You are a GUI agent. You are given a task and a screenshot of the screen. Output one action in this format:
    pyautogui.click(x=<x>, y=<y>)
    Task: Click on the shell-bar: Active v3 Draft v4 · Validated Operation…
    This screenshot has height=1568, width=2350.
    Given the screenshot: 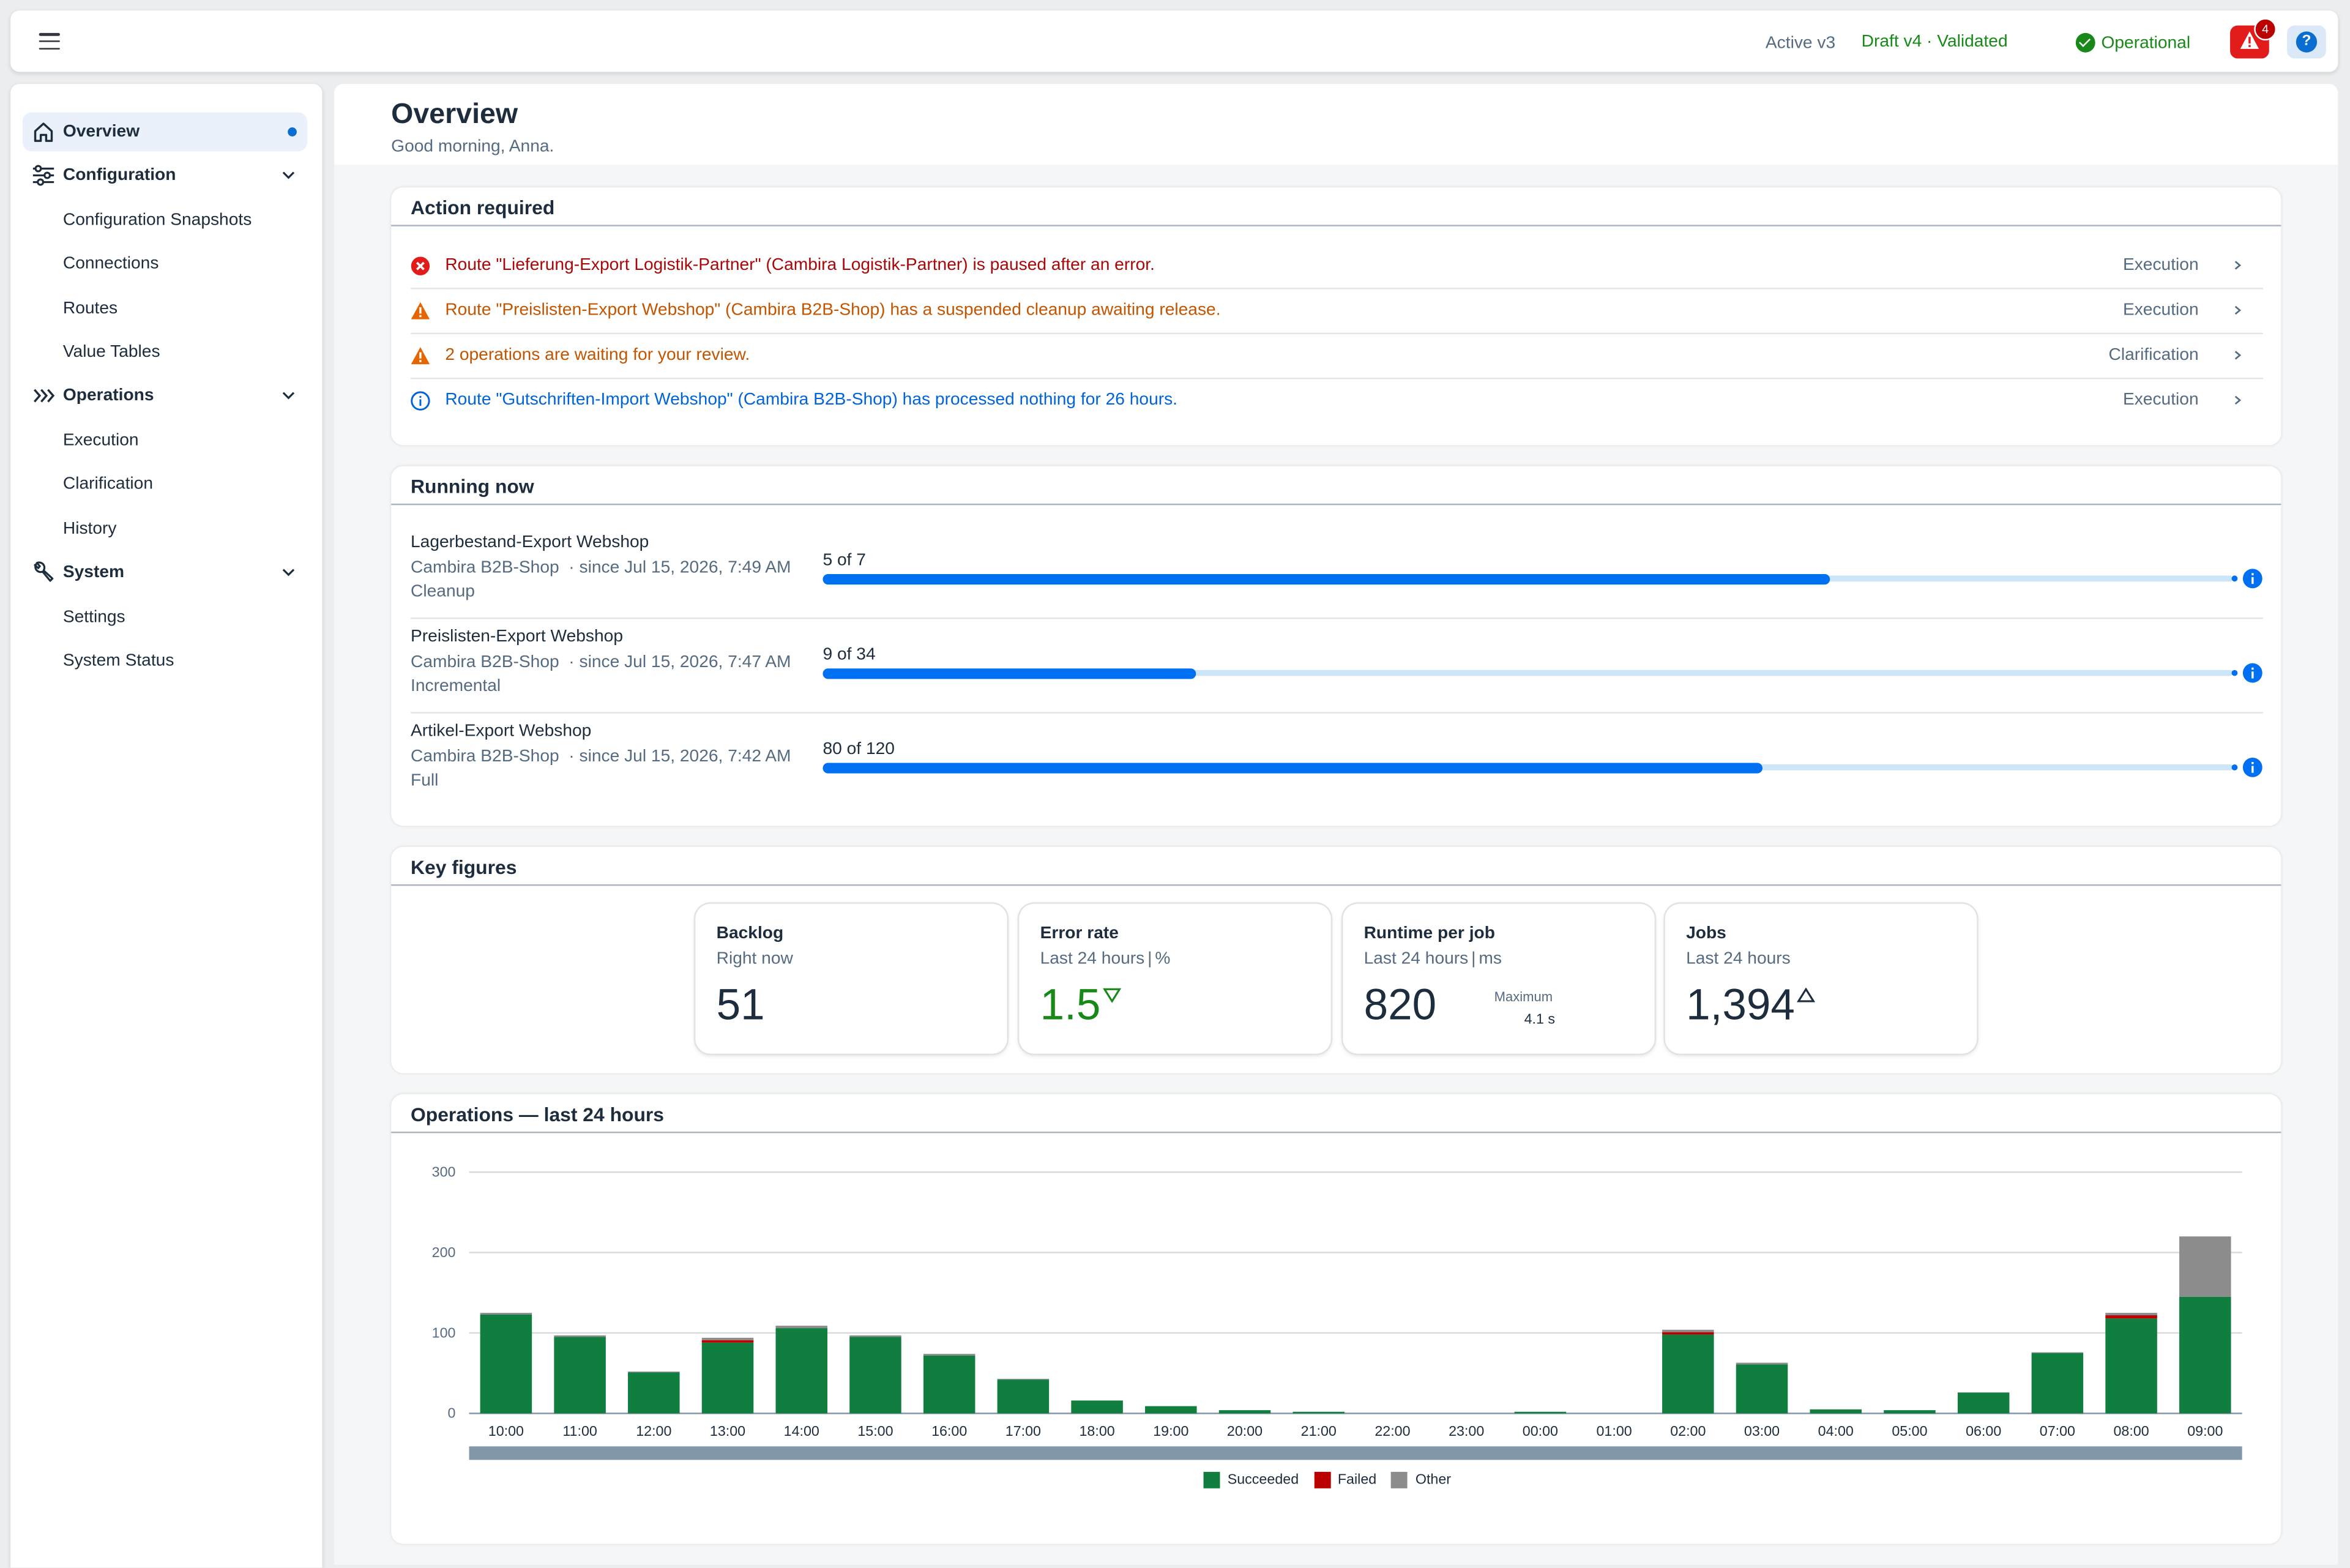 What is the action you would take?
    pyautogui.click(x=1174, y=41)
    